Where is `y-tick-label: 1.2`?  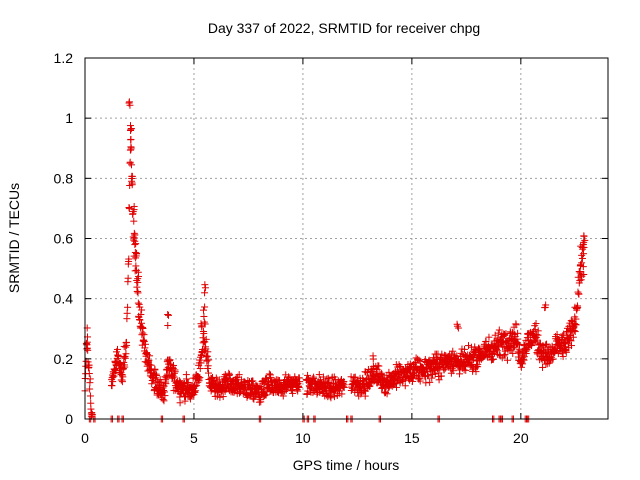 y-tick-label: 1.2 is located at coordinates (64, 58).